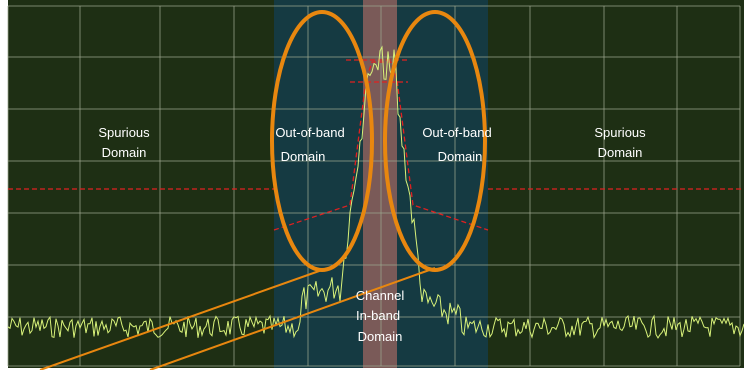 The height and width of the screenshot is (370, 744). I want to click on callout-line-right, so click(292, 318).